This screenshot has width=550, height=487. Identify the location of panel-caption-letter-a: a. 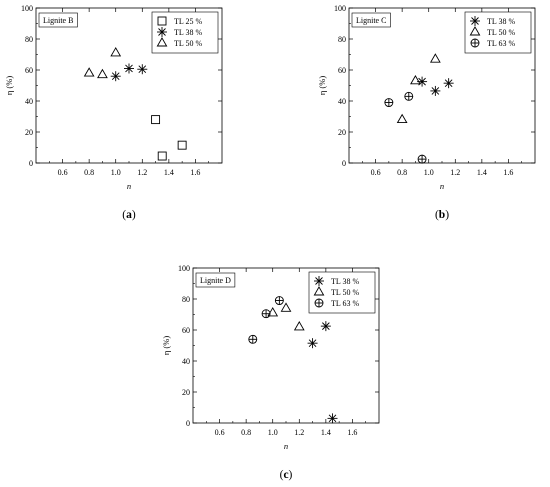
(129, 215).